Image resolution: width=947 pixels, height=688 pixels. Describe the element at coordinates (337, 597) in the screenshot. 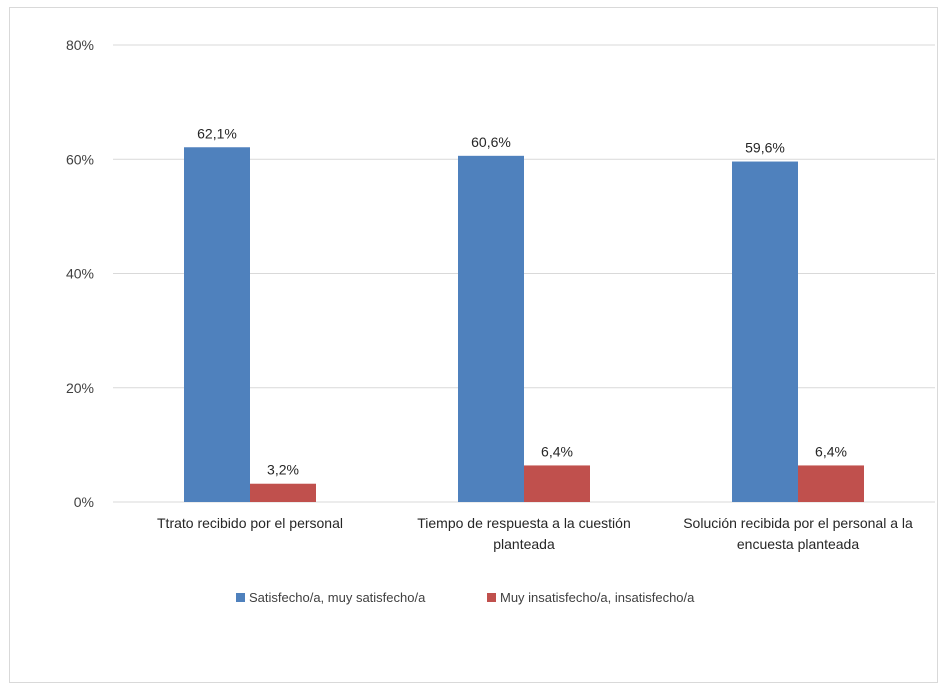

I see `legend-label: Satisfecho/a, muy satisfecho/a` at that location.